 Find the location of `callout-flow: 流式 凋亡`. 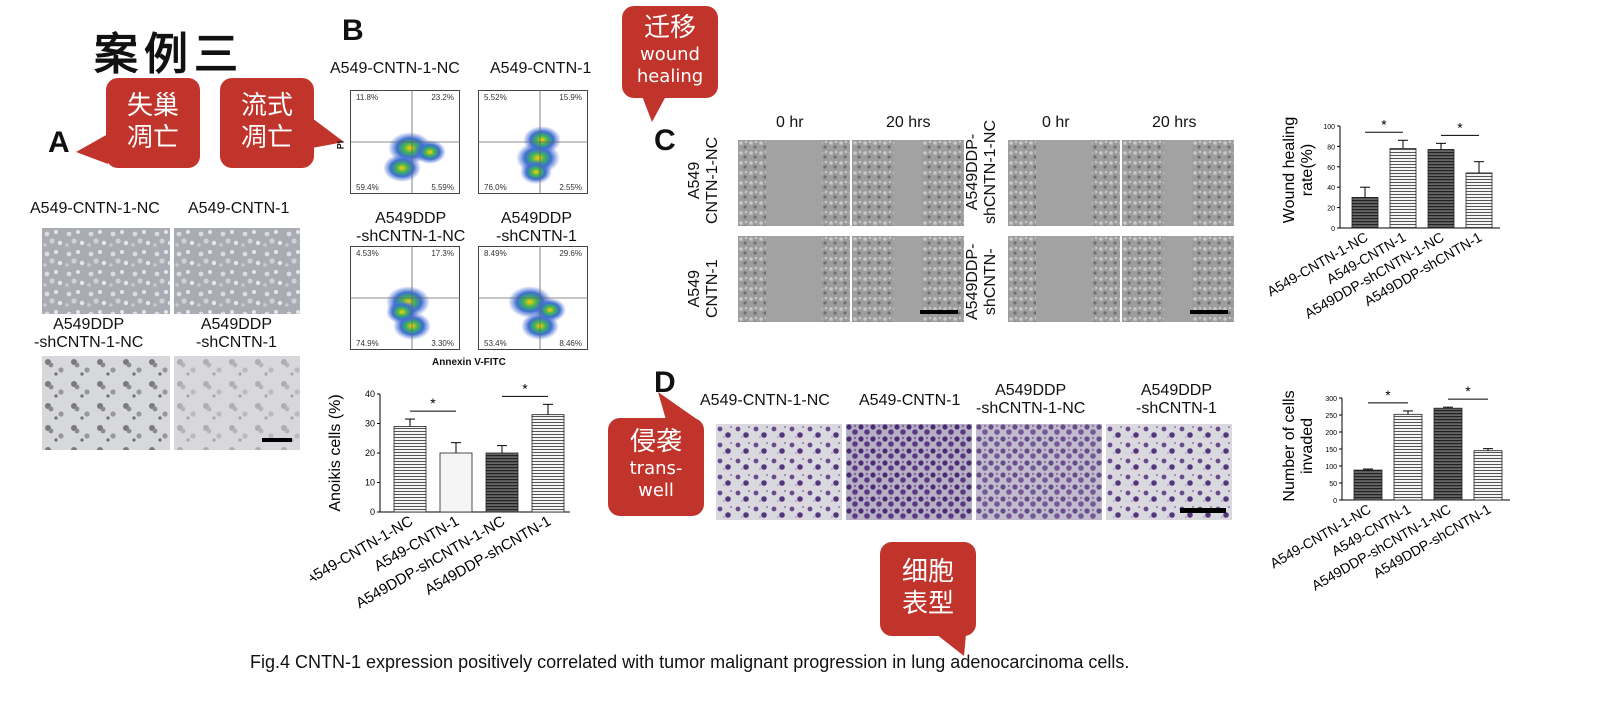

callout-flow: 流式 凋亡 is located at coordinates (282, 123).